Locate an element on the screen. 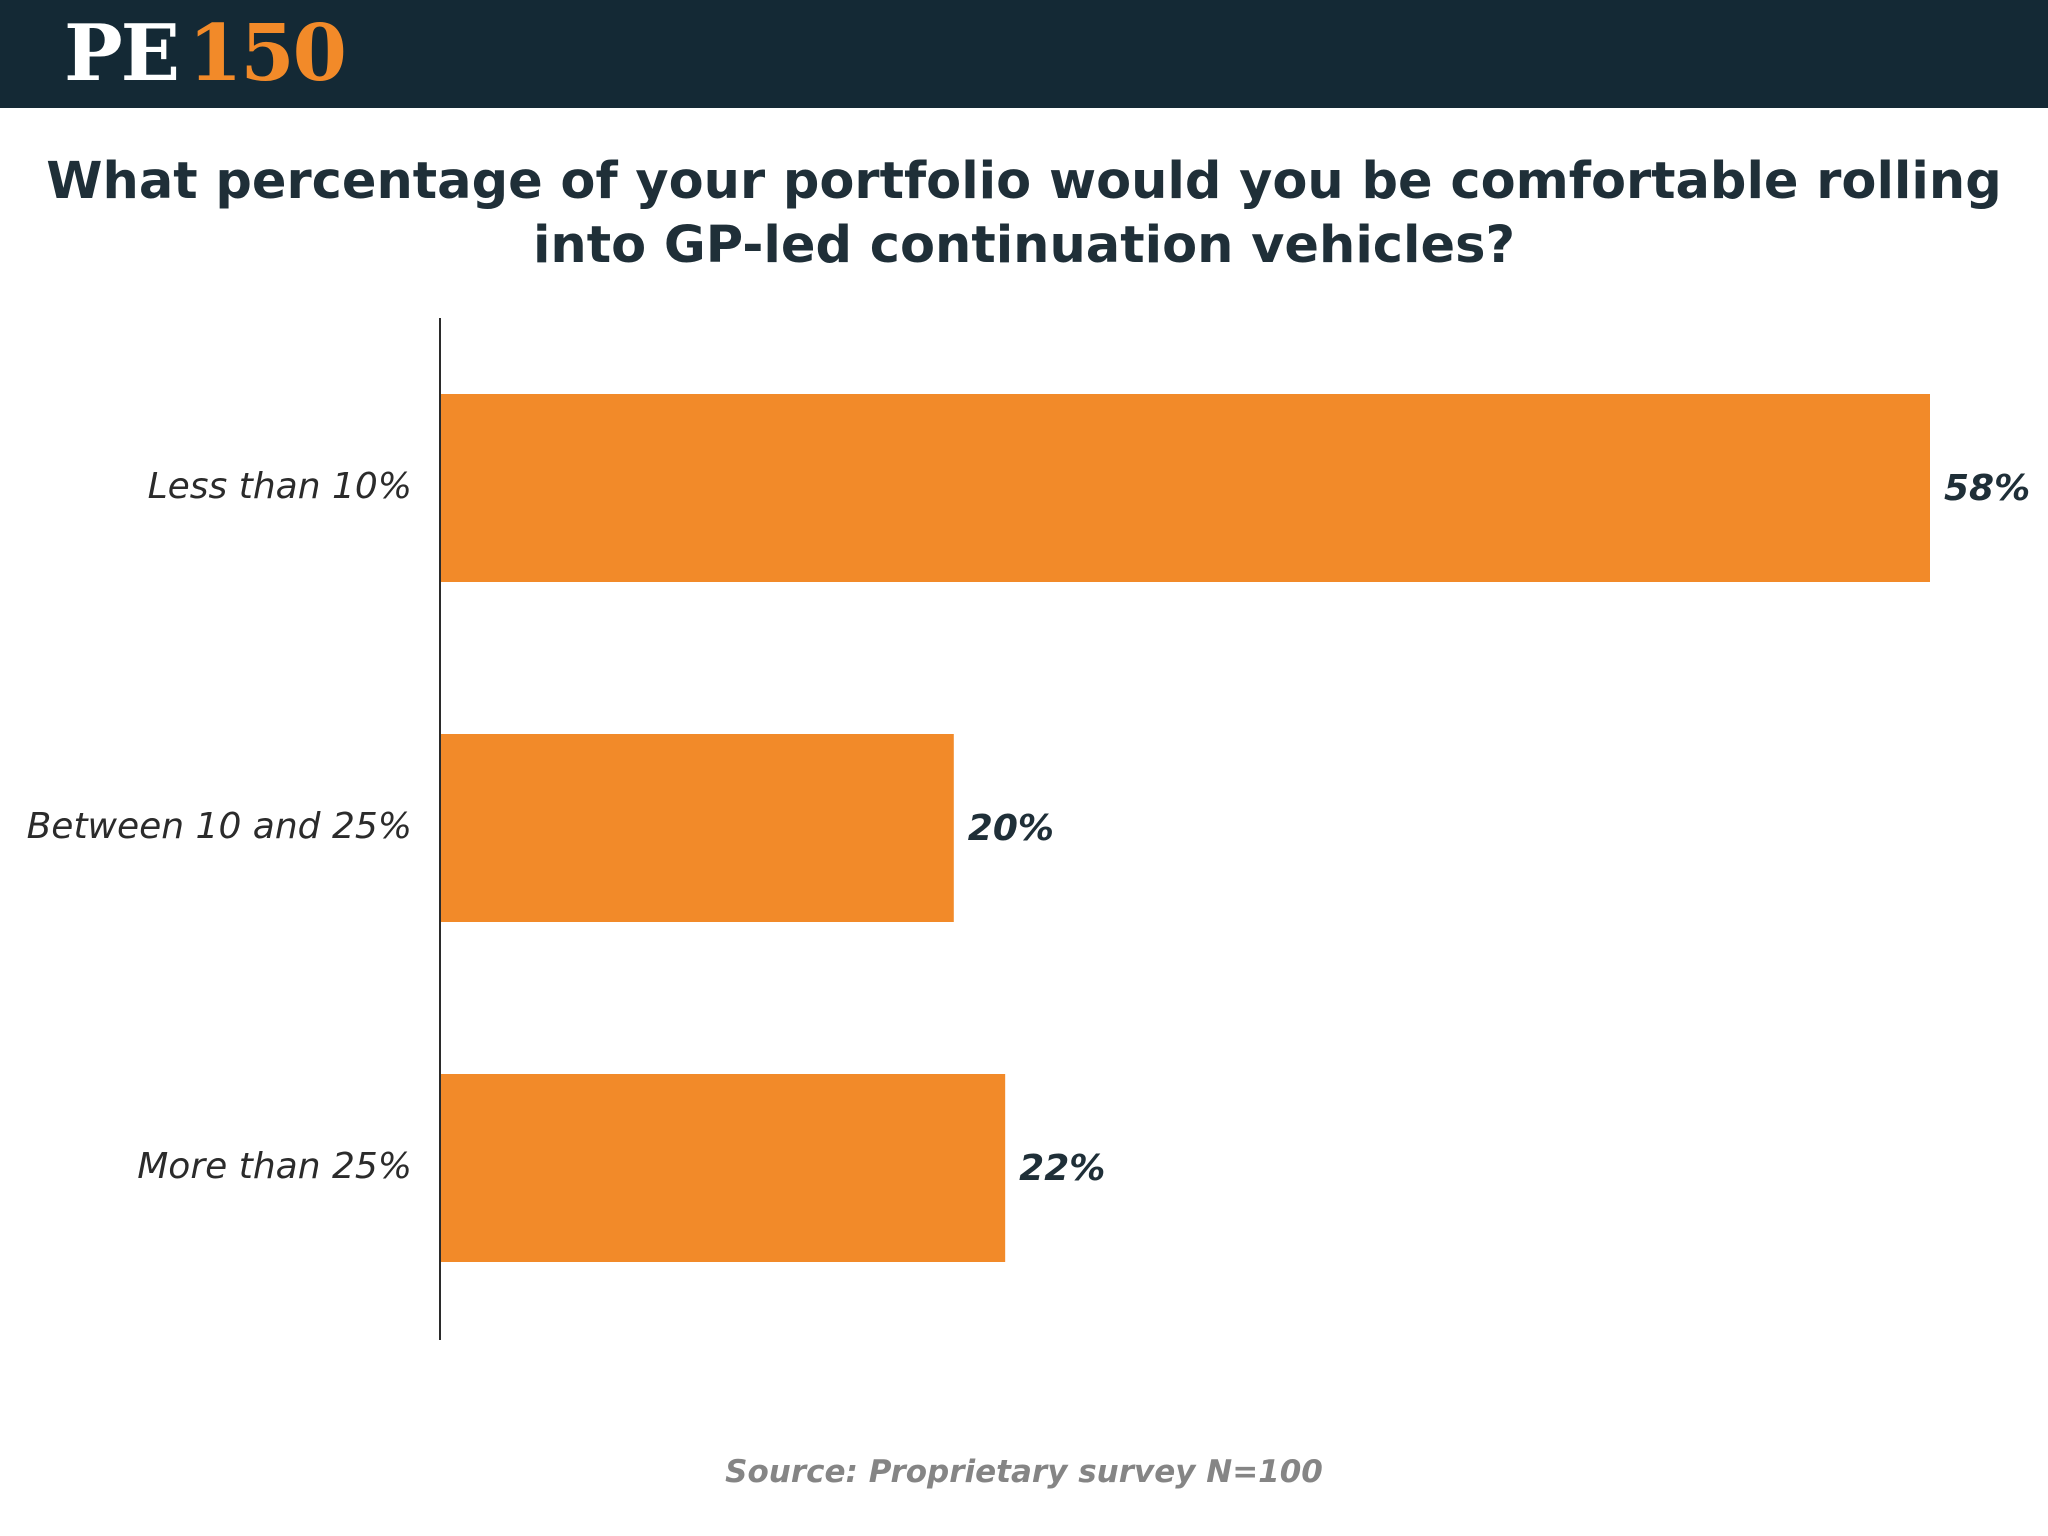 This screenshot has height=1536, width=2048. value-label-1: 20% is located at coordinates (1011, 828).